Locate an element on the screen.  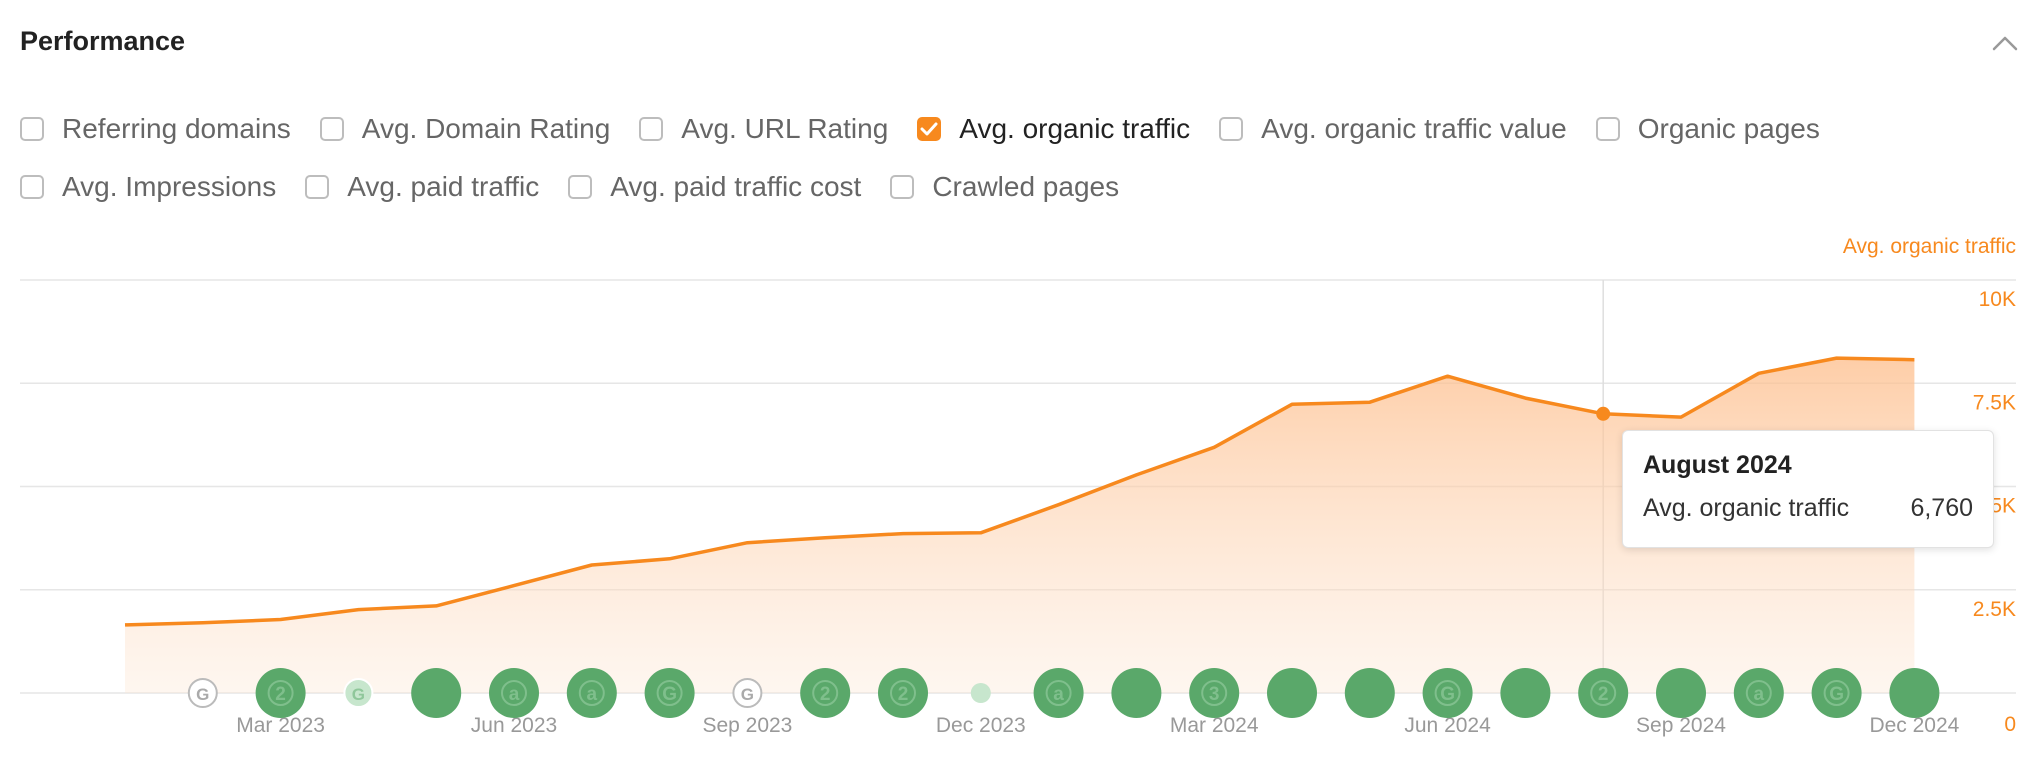
metric-avg-domain-rating: Avg. Domain Rating is located at coordinates (464, 129).